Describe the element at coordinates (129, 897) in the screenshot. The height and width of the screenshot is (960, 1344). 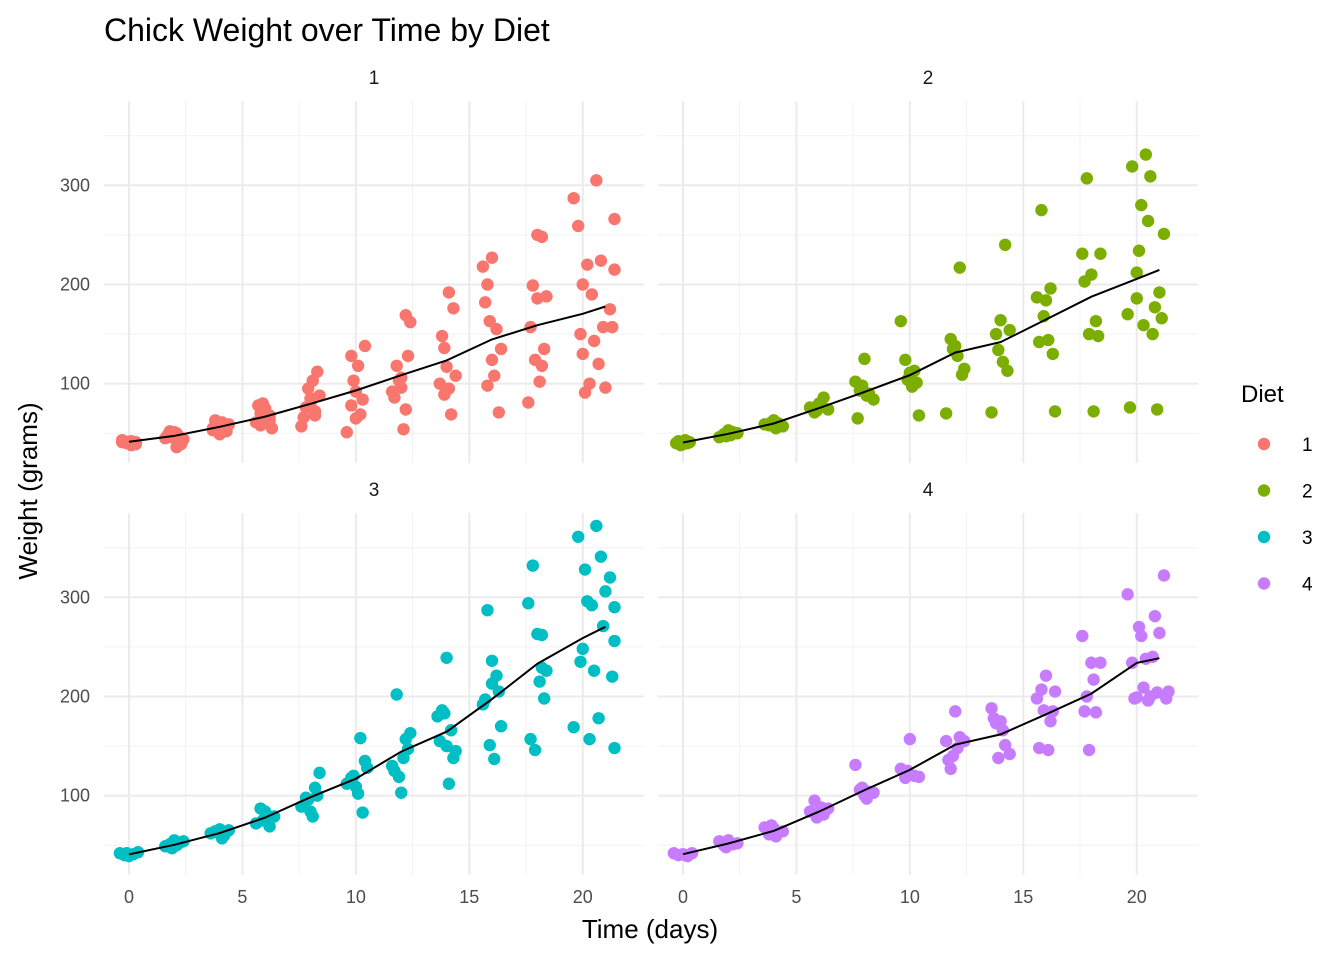
I see `x-tick-label: 0` at that location.